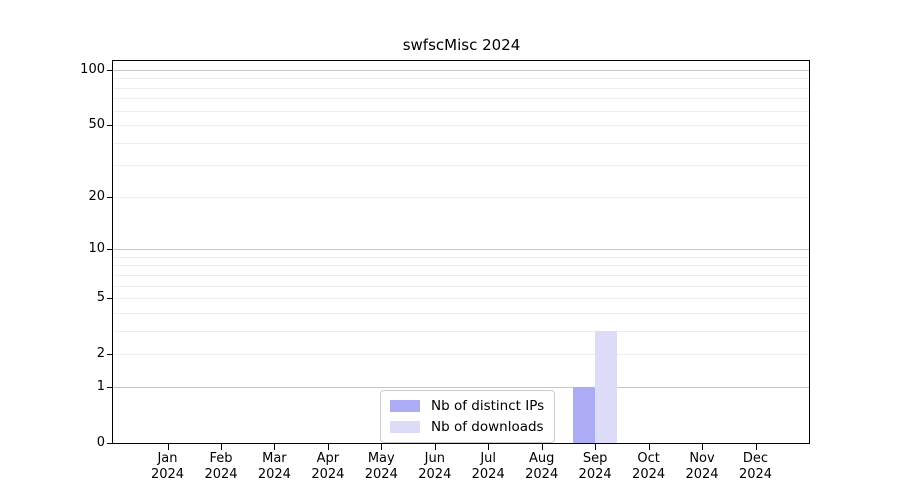 The width and height of the screenshot is (900, 500). What do you see at coordinates (648, 458) in the screenshot?
I see `x-tick-month: Oct` at bounding box center [648, 458].